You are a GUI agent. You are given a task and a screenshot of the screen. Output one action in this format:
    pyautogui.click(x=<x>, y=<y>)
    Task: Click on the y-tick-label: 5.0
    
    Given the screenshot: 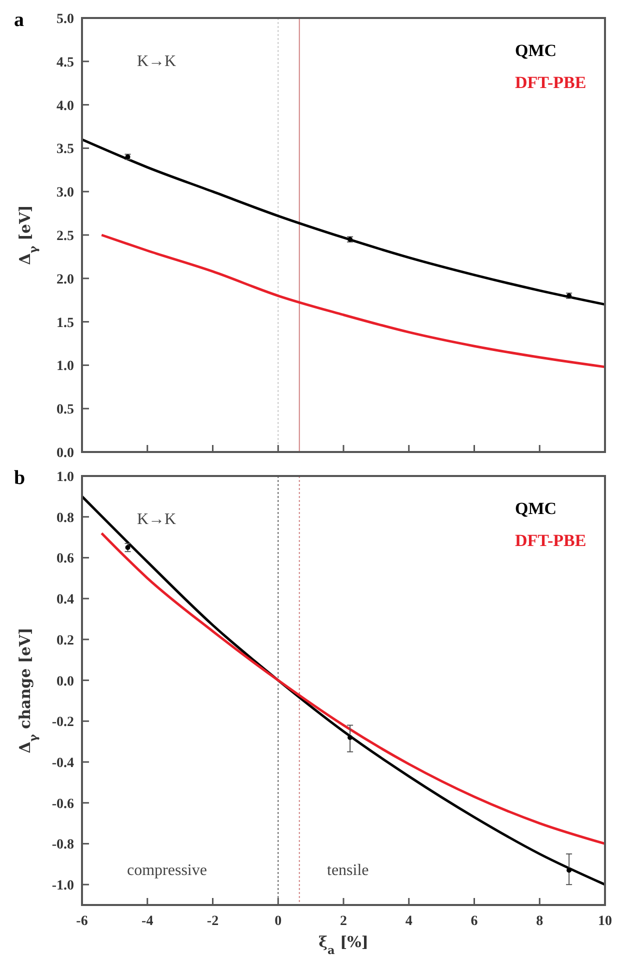 What is the action you would take?
    pyautogui.click(x=65, y=19)
    